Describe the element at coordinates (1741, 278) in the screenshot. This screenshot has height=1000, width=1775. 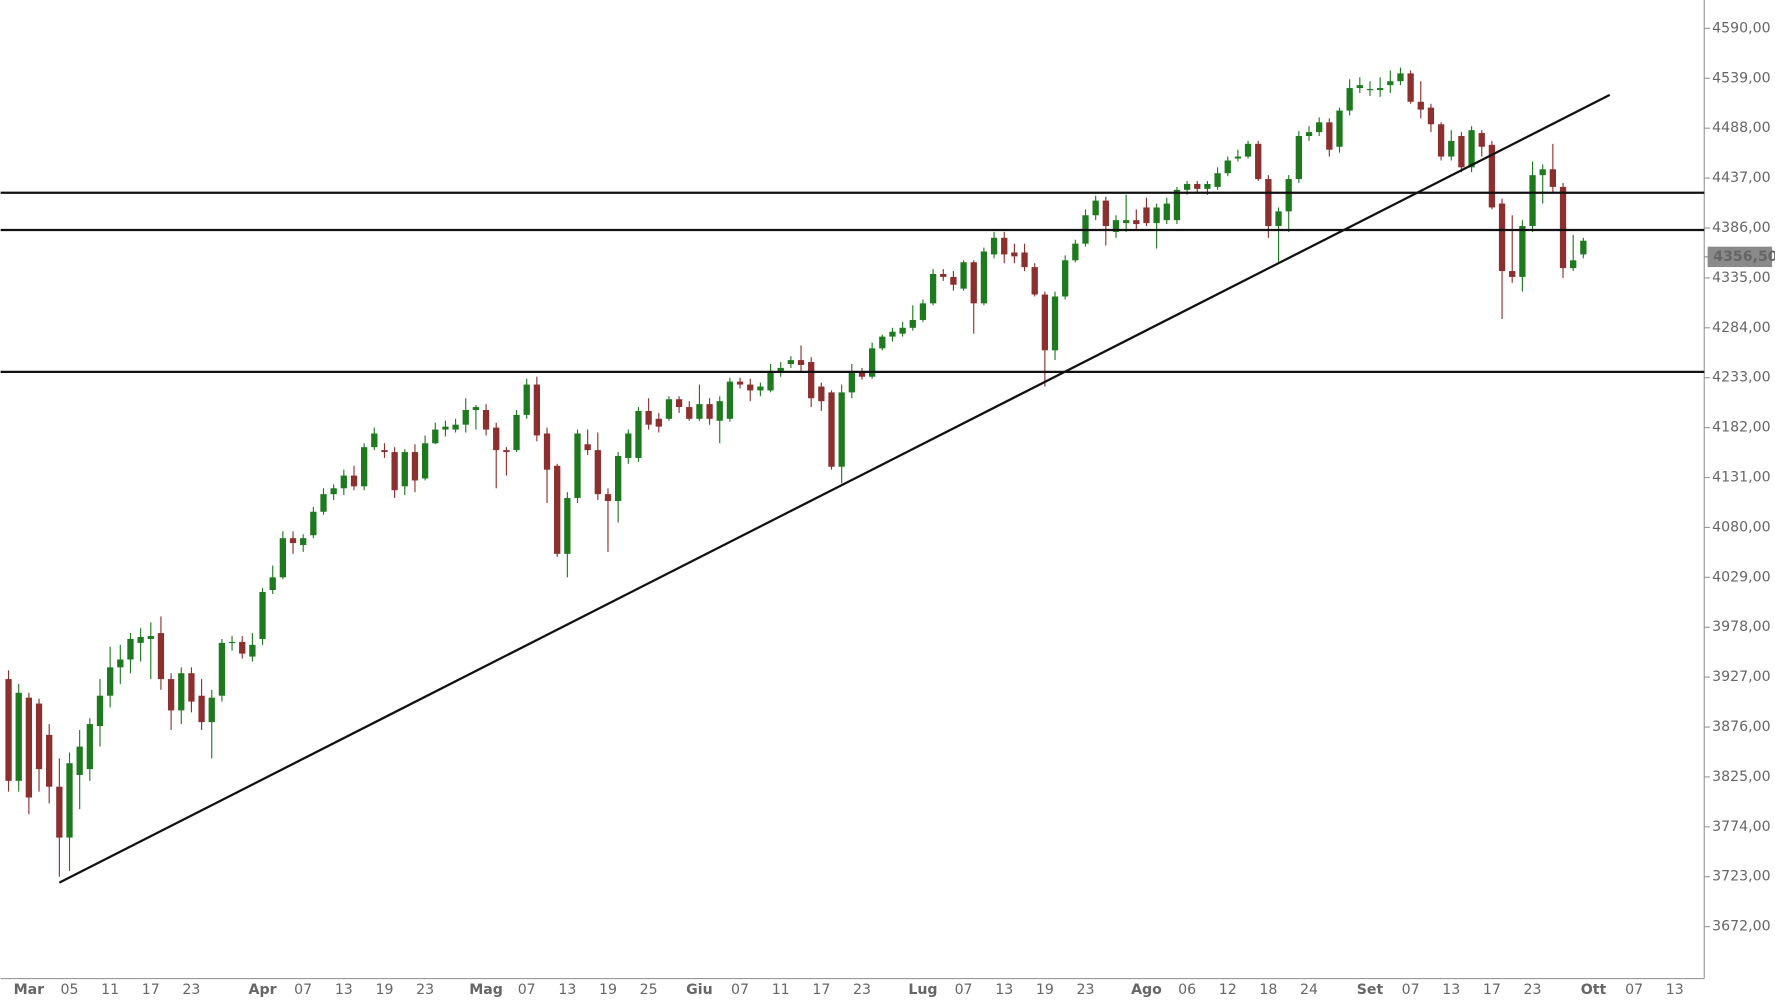
I see `y-tick-label: 4335,00` at that location.